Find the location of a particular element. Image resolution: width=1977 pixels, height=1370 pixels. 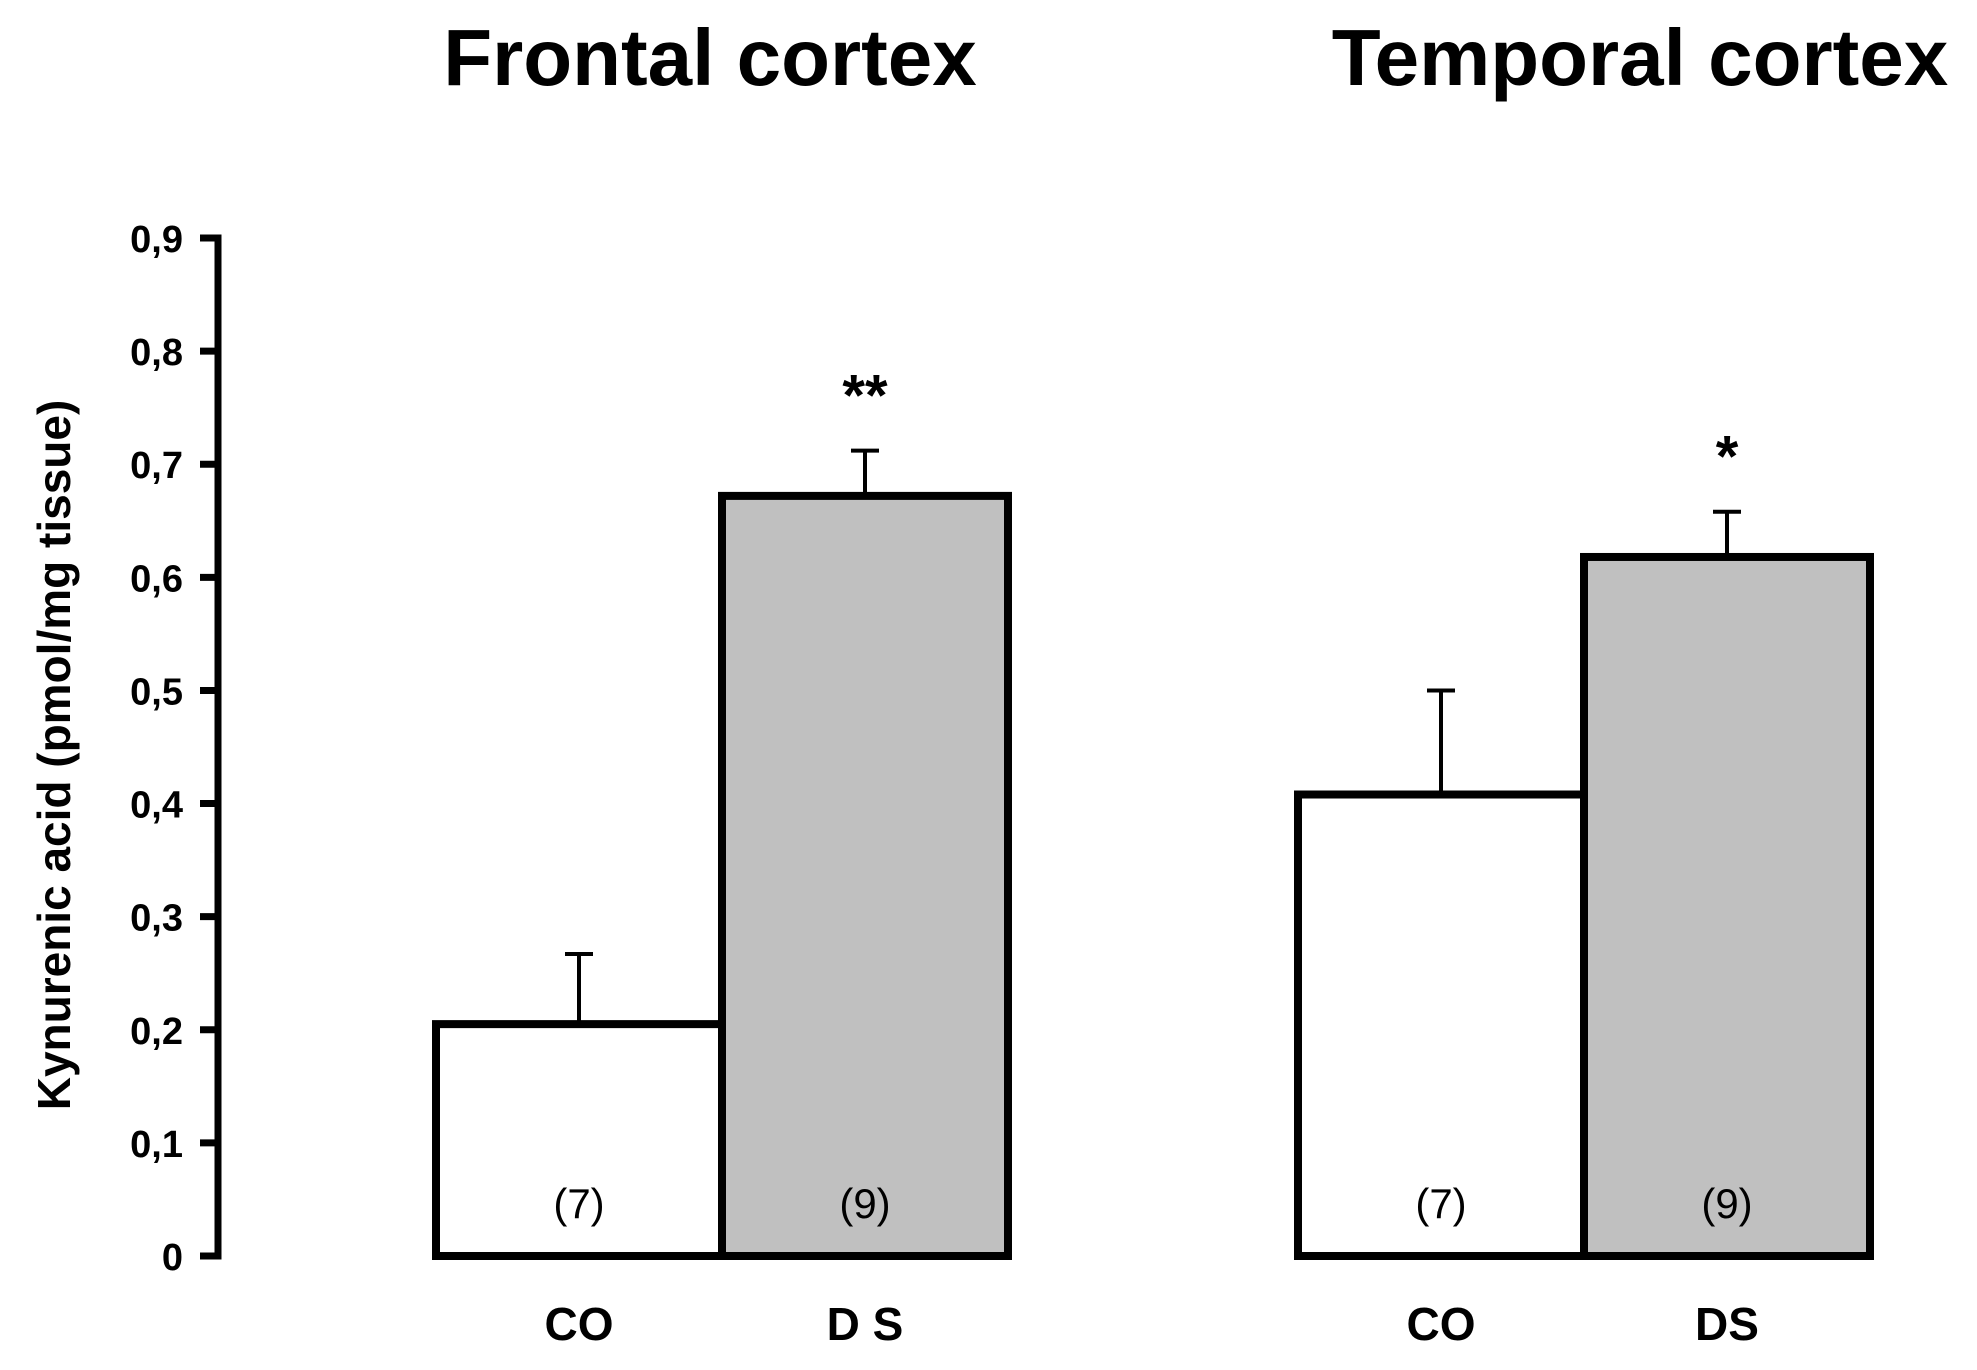

panel-title: Temporal cortex is located at coordinates (1640, 57).